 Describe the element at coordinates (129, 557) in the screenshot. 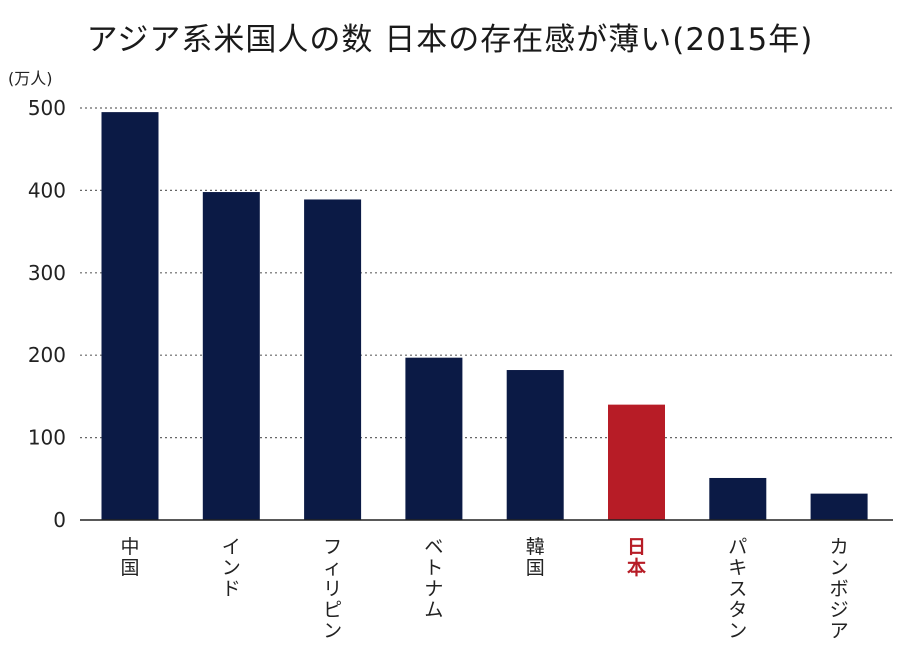

I see `category-label-中国: 中国` at that location.